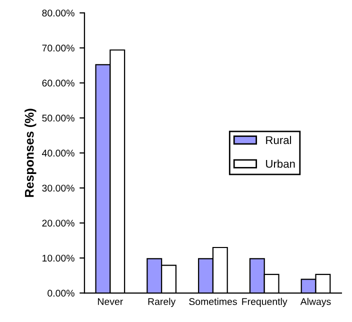  Describe the element at coordinates (58, 83) in the screenshot. I see `y-tick-label: 60.00%` at that location.